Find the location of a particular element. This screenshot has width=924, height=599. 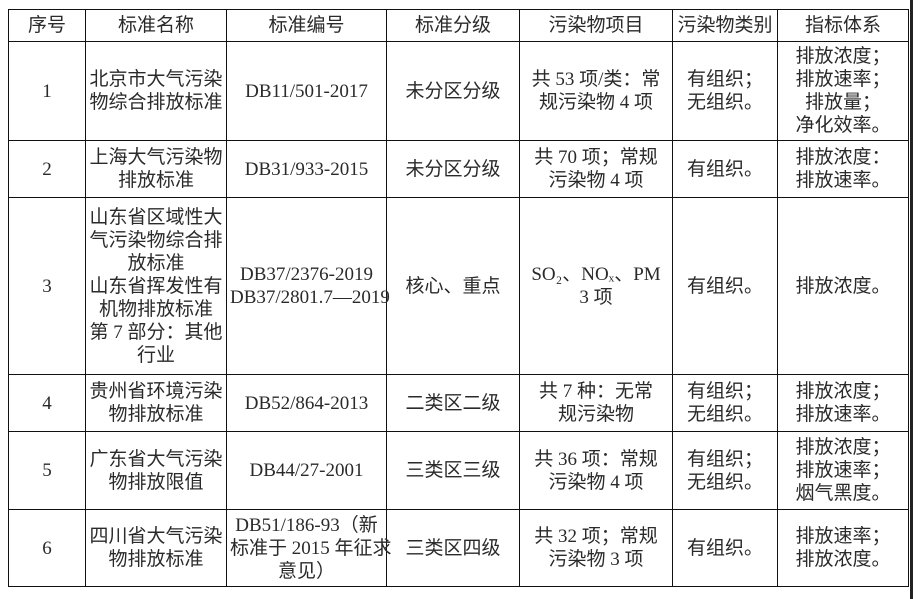

cell-line: 1 is located at coordinates (47, 91).